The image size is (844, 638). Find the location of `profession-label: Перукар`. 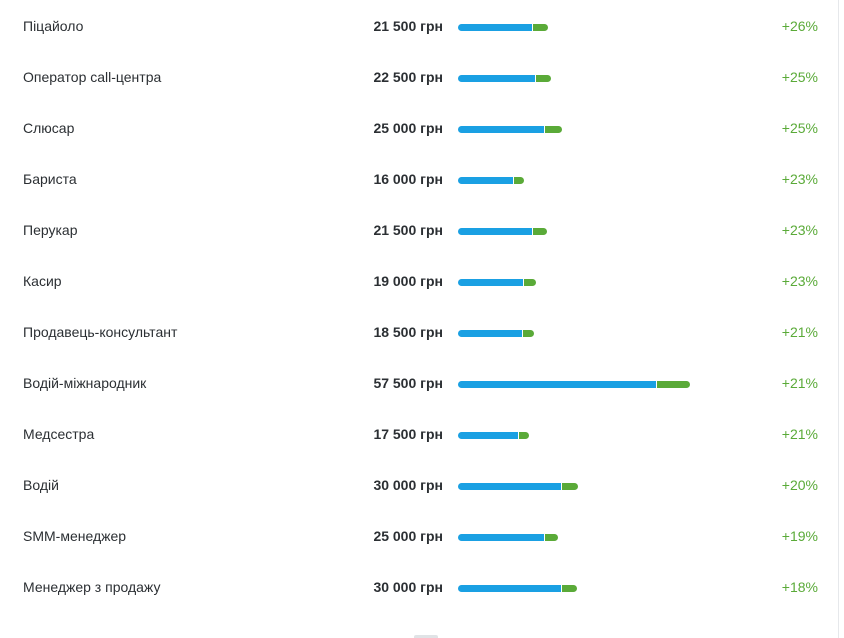

profession-label: Перукар is located at coordinates (50, 230).